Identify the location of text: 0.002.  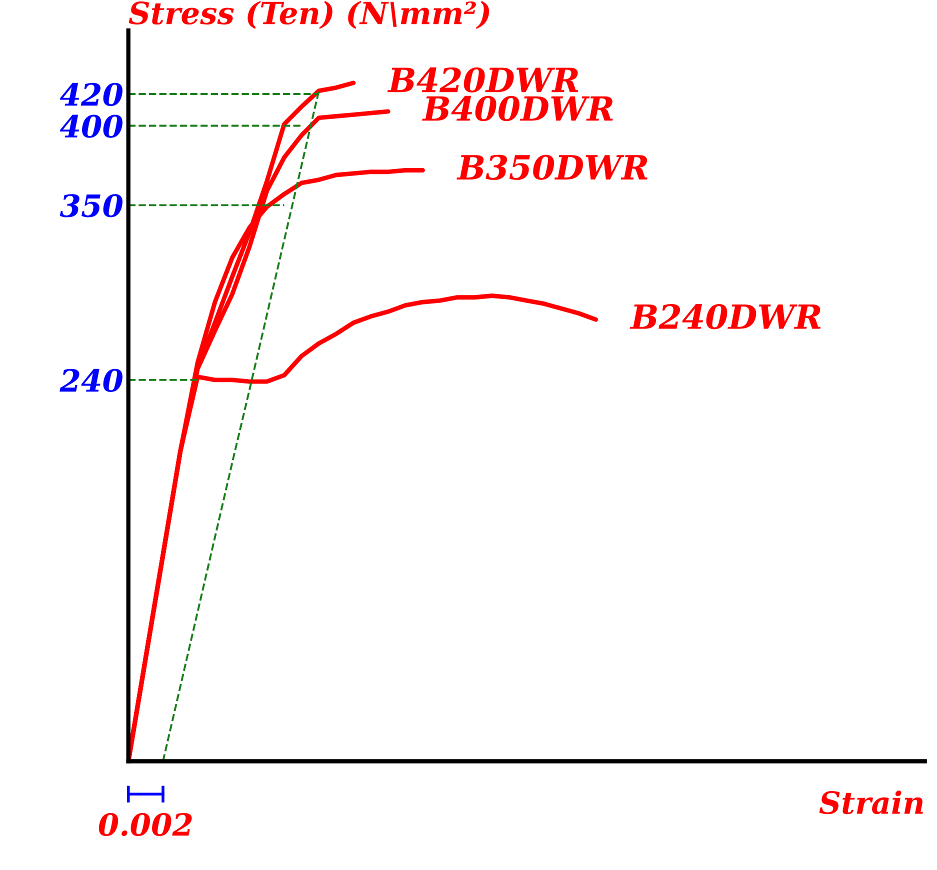
(145, 824).